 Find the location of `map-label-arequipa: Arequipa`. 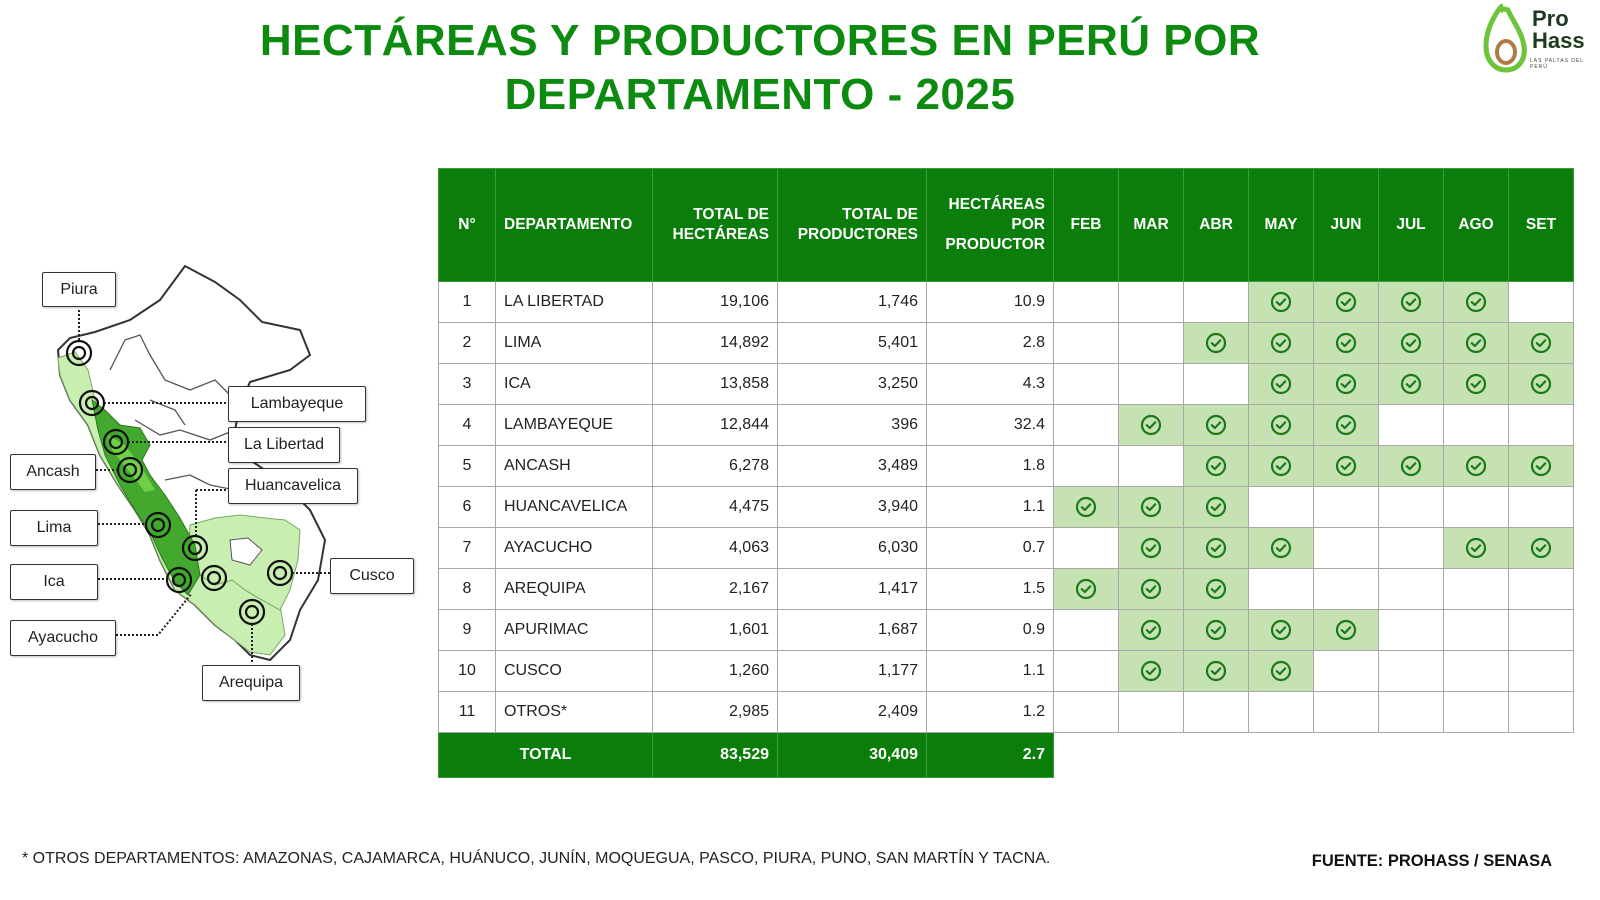

map-label-arequipa: Arequipa is located at coordinates (251, 683).